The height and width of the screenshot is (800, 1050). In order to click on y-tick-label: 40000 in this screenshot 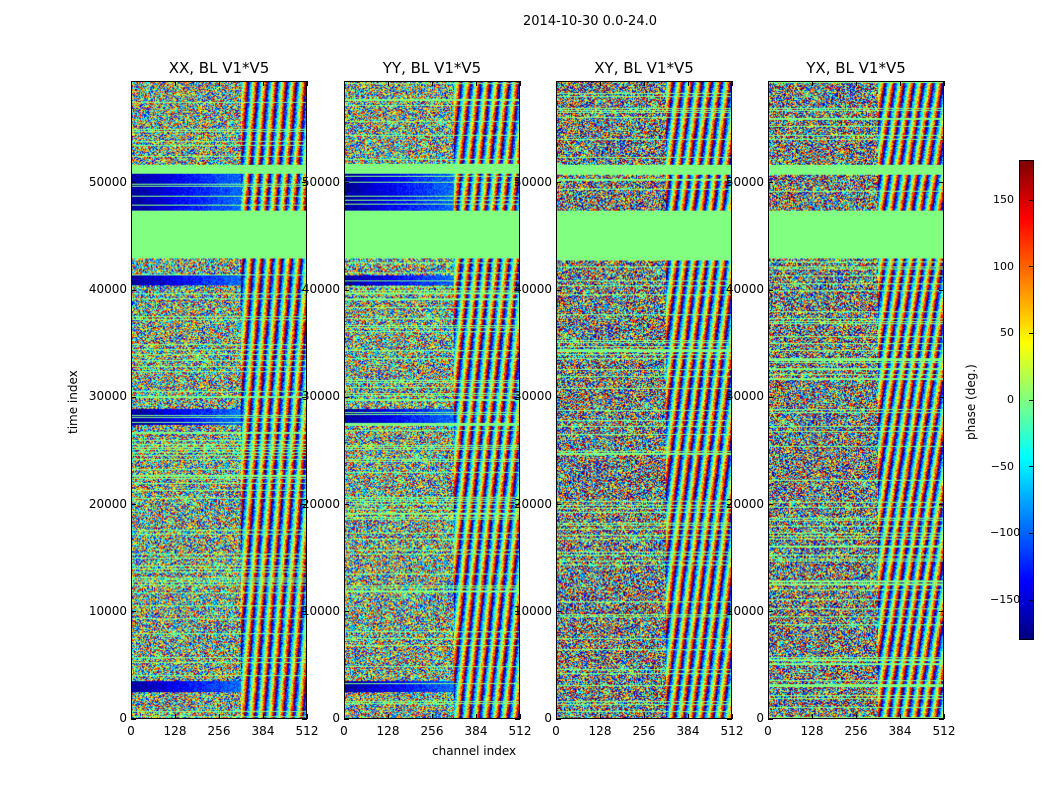, I will do `click(744, 289)`.